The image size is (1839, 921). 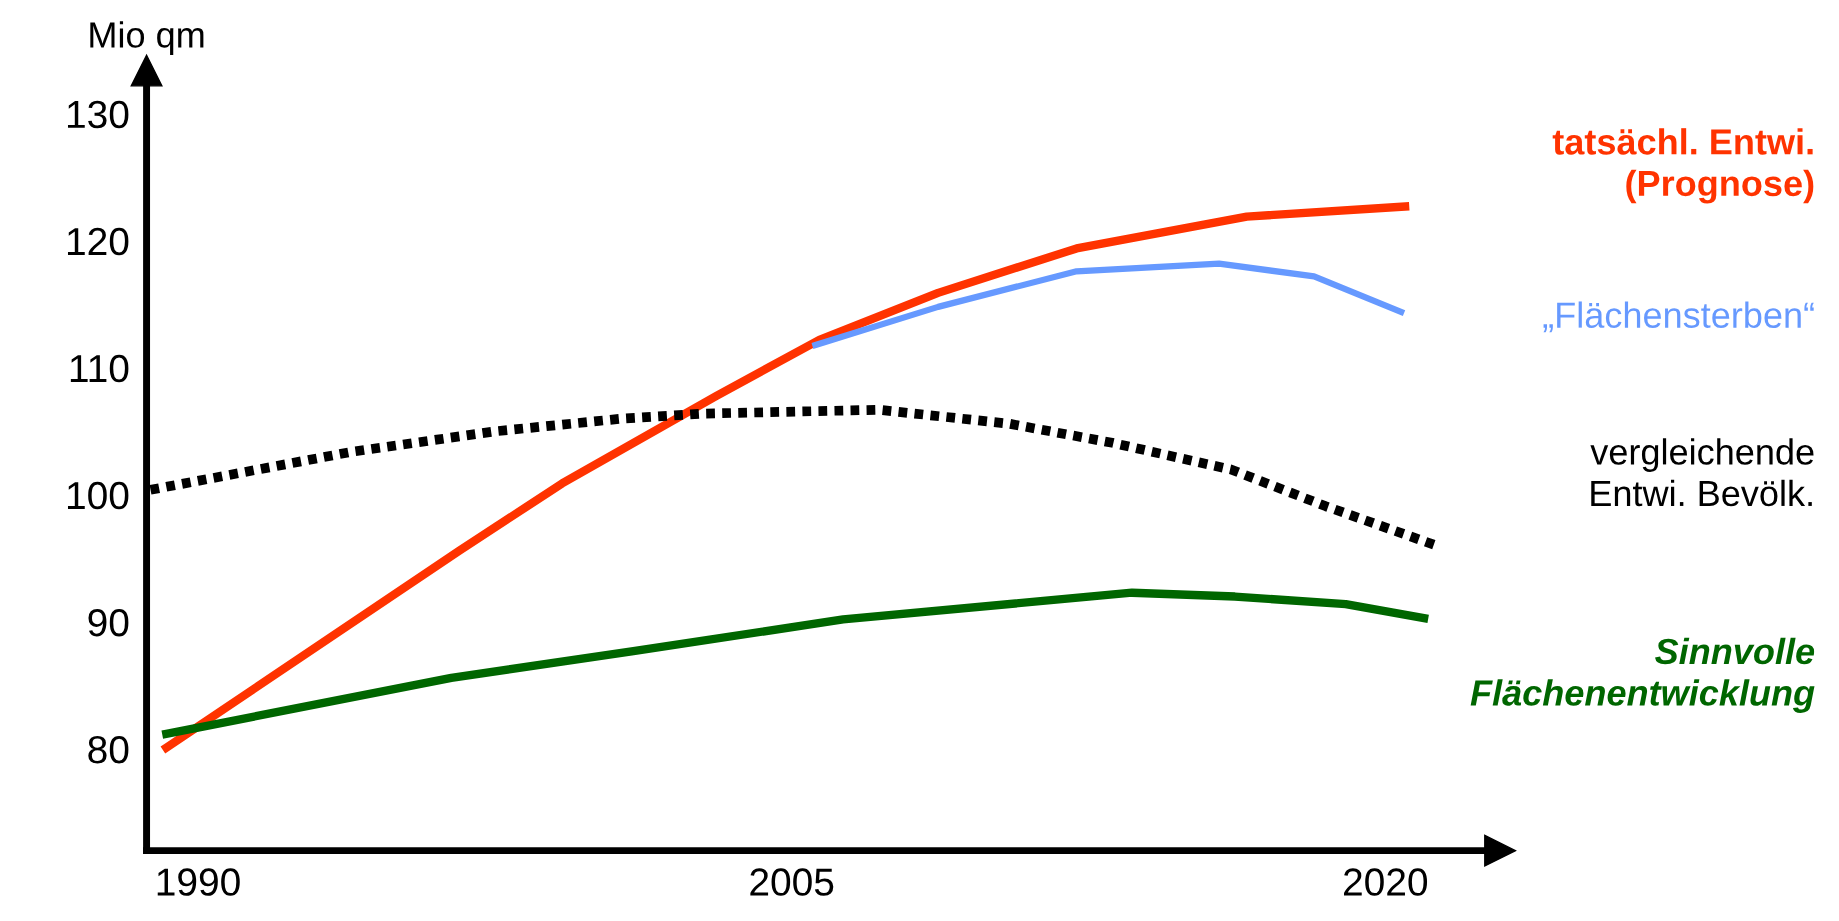 What do you see at coordinates (98, 495) in the screenshot?
I see `y-tick-label: 100` at bounding box center [98, 495].